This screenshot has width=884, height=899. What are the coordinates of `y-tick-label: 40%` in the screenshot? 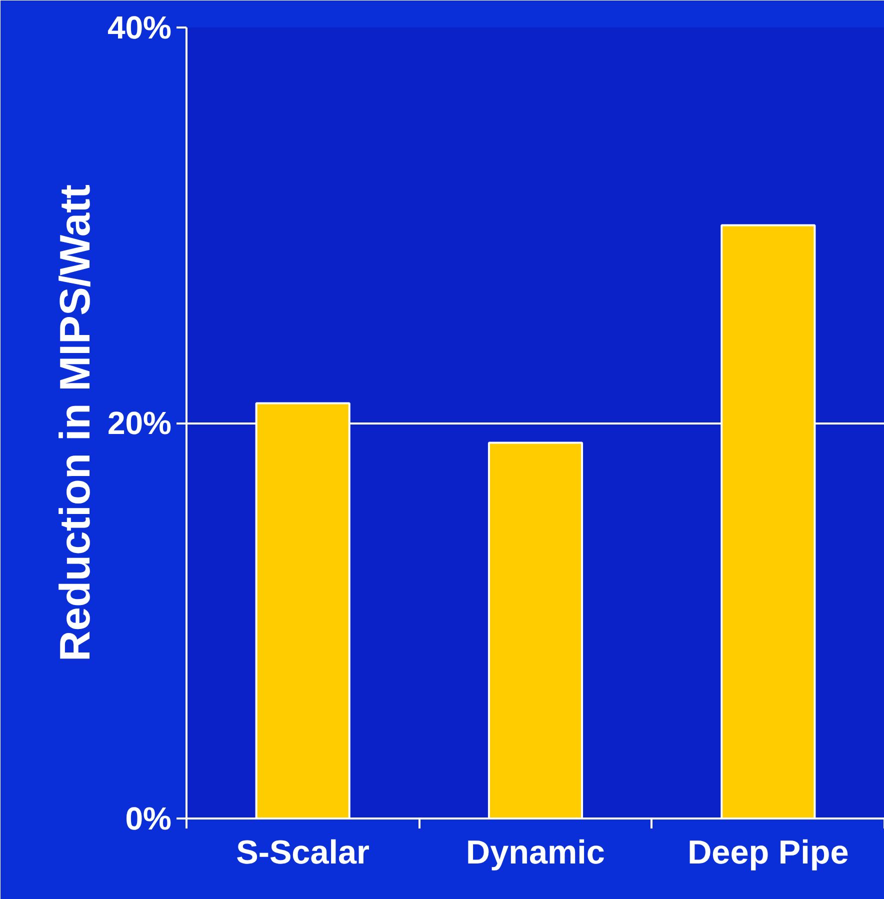 It's located at (139, 28).